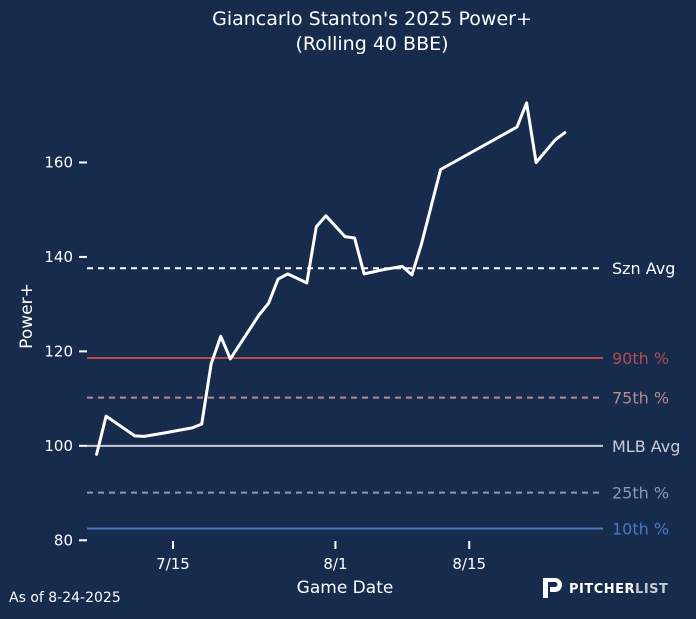 The image size is (696, 619). I want to click on chart-title: Giancarlo Stanton's 2025 Power+, so click(372, 19).